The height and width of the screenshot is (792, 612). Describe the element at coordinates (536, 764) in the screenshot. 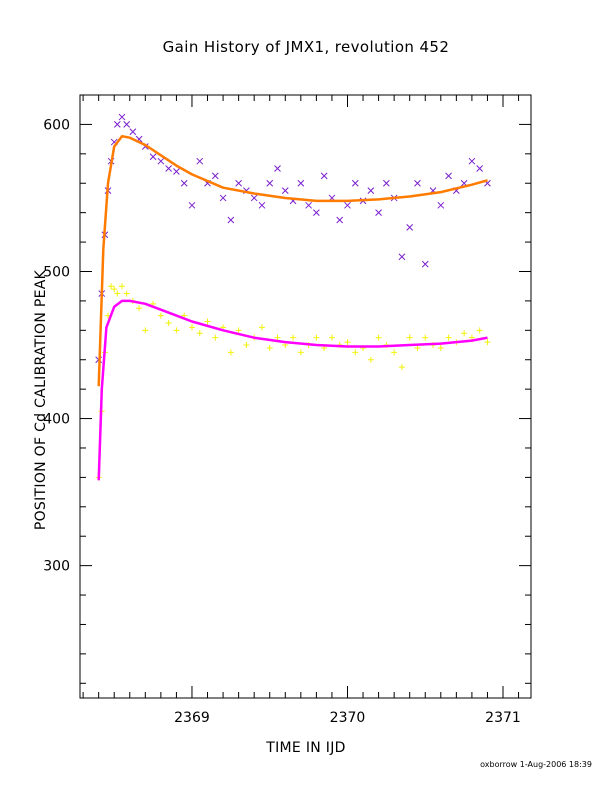

I see `footer-stamp: oxborrow 1-Aug-2006 18:39` at that location.